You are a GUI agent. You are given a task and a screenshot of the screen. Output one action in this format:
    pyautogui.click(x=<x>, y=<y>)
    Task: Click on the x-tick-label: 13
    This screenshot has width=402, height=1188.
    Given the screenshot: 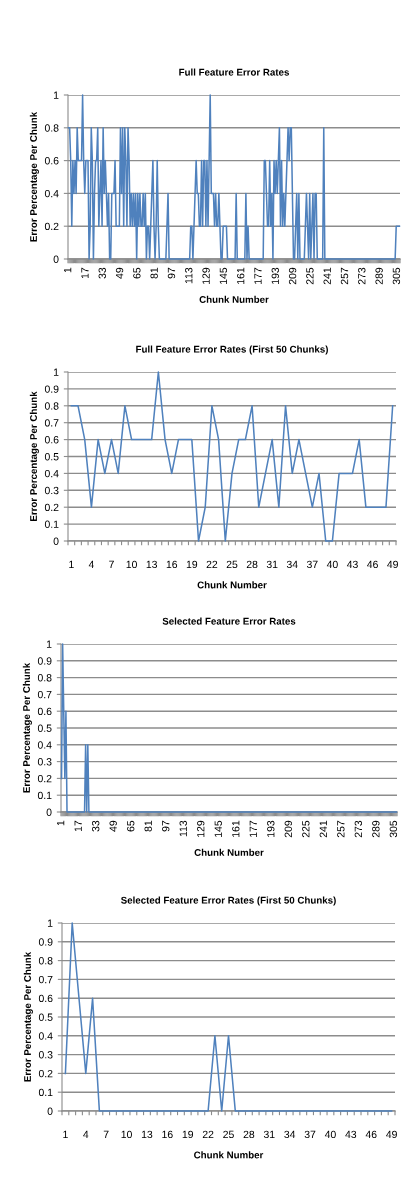 What is the action you would take?
    pyautogui.click(x=152, y=564)
    